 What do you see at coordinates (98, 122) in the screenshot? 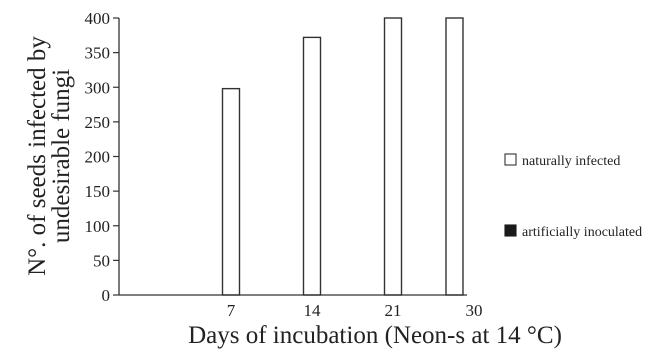
I see `y-tick-label: 250` at bounding box center [98, 122].